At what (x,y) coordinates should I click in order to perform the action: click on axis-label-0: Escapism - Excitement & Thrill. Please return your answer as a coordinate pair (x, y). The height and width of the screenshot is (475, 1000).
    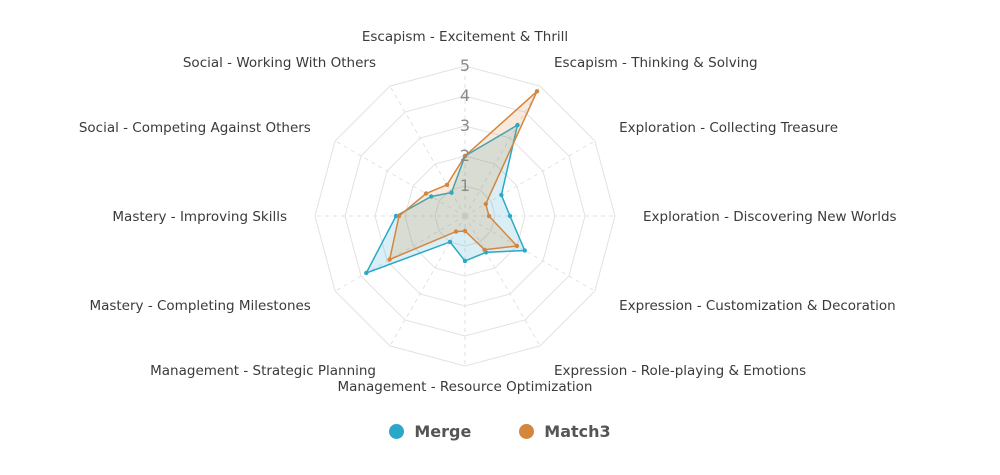
    Looking at the image, I should click on (465, 37).